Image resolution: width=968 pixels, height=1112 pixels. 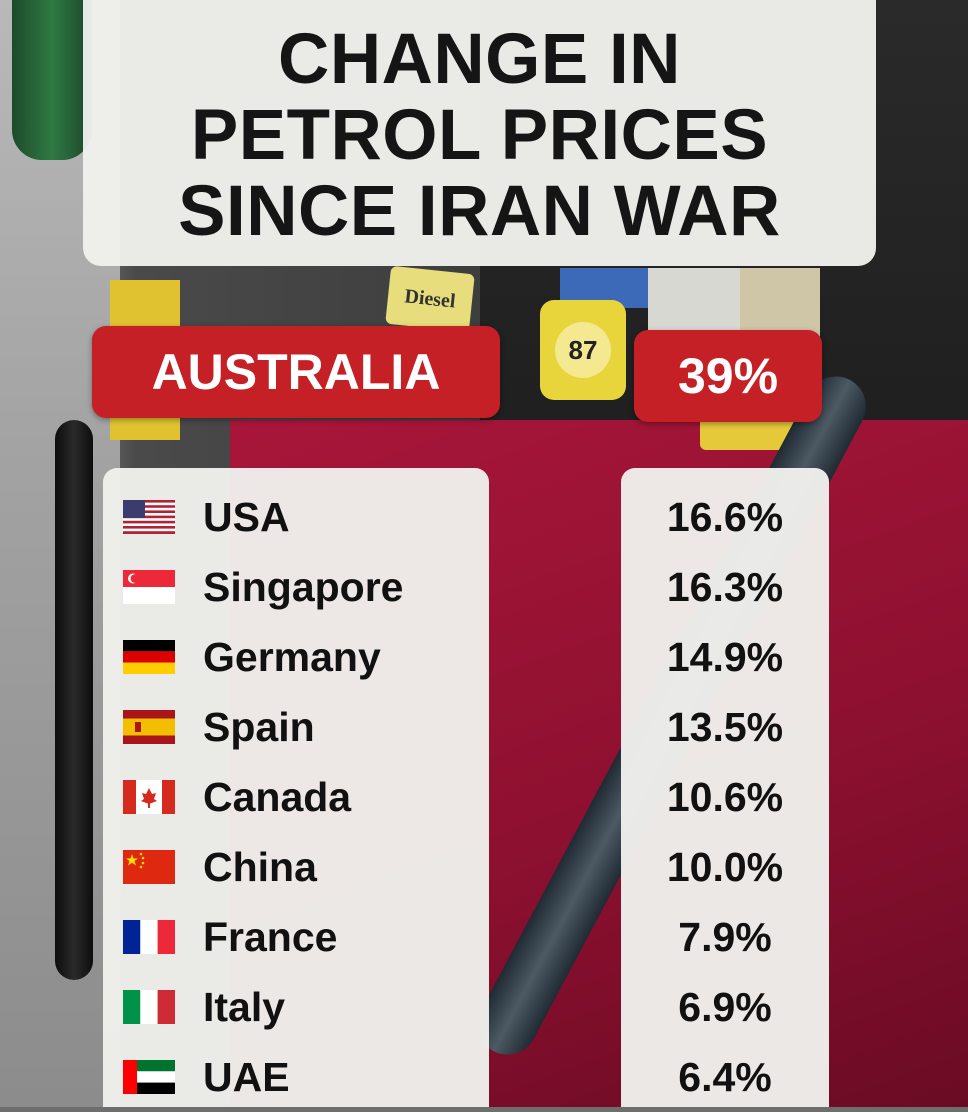 I want to click on title-line-3: SINCE IRAN WAR, so click(x=479, y=211).